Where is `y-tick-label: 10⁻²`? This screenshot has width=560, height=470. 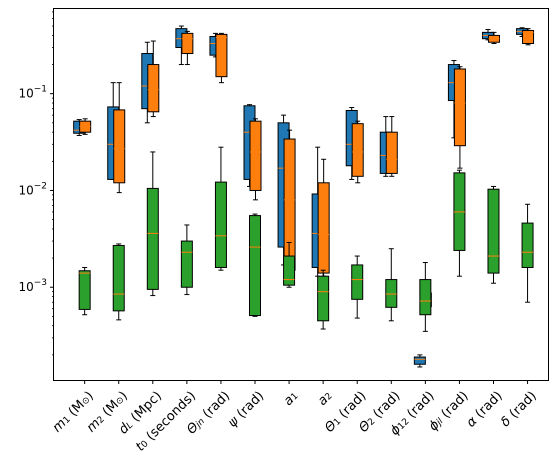 y-tick-label: 10⁻² is located at coordinates (32, 189).